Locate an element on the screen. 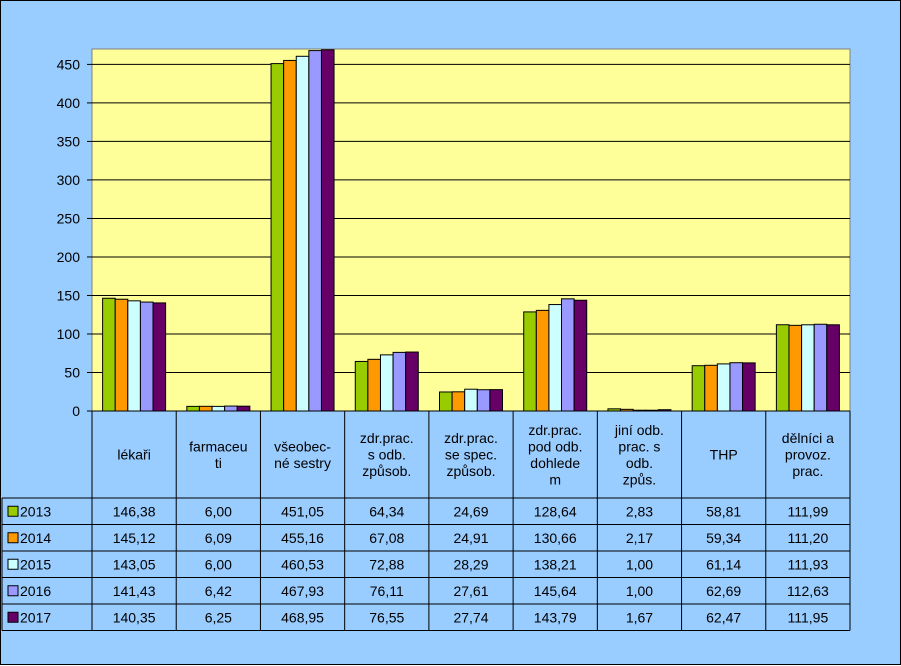 Image resolution: width=901 pixels, height=666 pixels. data-label: 24,69 is located at coordinates (470, 511).